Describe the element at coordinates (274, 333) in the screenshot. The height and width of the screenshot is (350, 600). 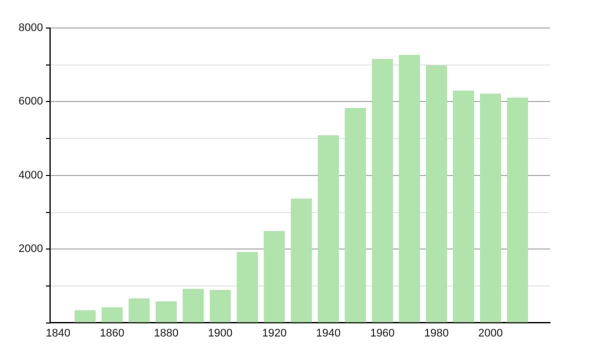
I see `x-tick-label: 1920` at that location.